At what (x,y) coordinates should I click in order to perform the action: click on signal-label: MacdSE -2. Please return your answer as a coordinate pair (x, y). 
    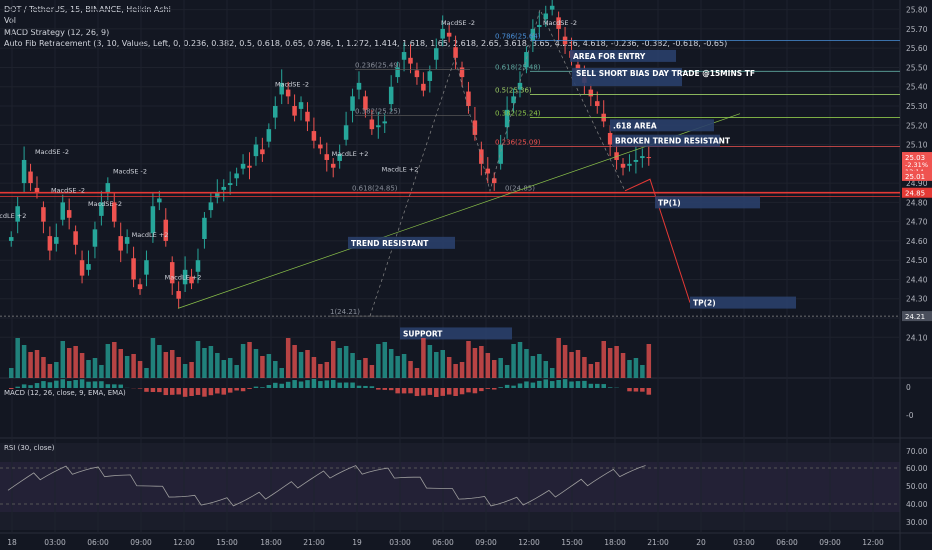
    Looking at the image, I should click on (68, 191).